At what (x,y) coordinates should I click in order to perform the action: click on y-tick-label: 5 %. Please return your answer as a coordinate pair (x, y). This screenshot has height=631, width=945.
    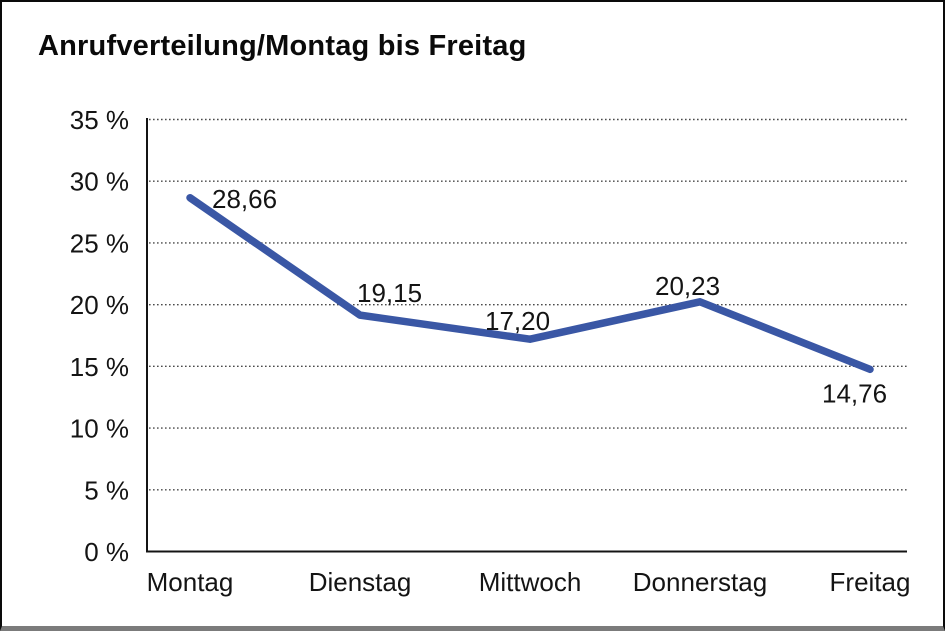
    Looking at the image, I should click on (106, 490).